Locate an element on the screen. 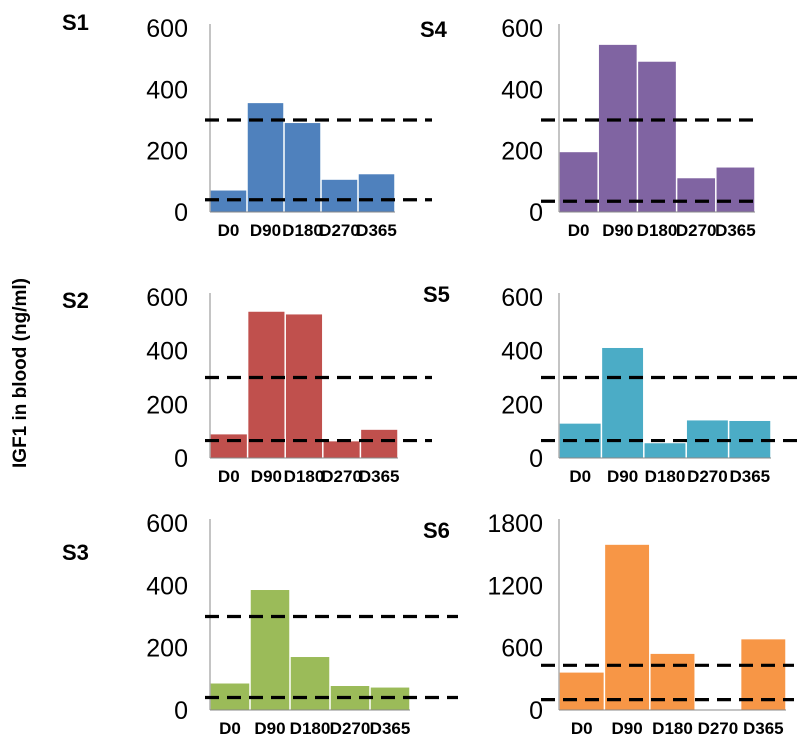 Image resolution: width=799 pixels, height=746 pixels. panel-title: S5 is located at coordinates (436, 294).